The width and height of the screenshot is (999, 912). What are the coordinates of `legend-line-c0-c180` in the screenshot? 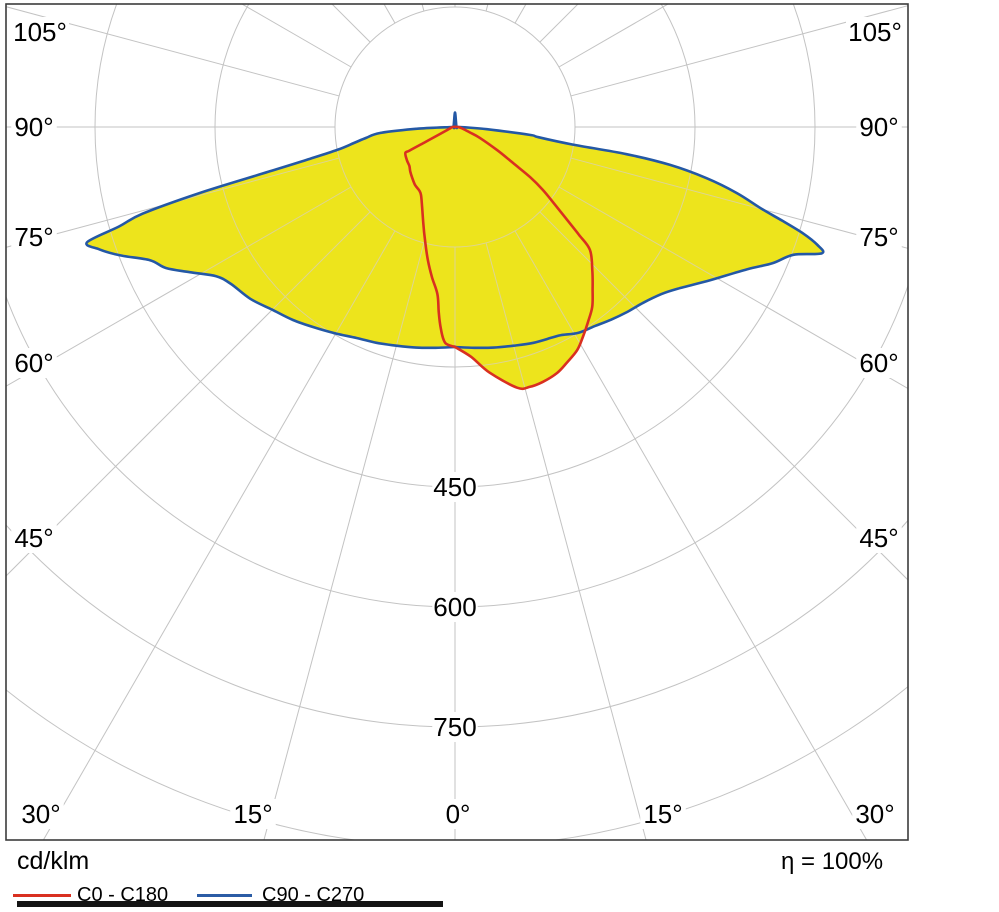 It's located at (42, 895).